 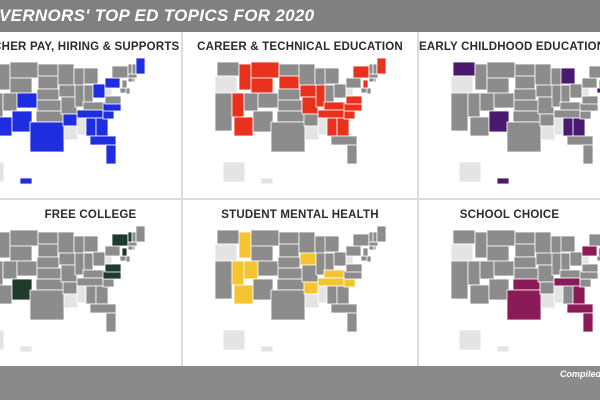 I want to click on footer-bar: Compiled by, so click(x=300, y=383).